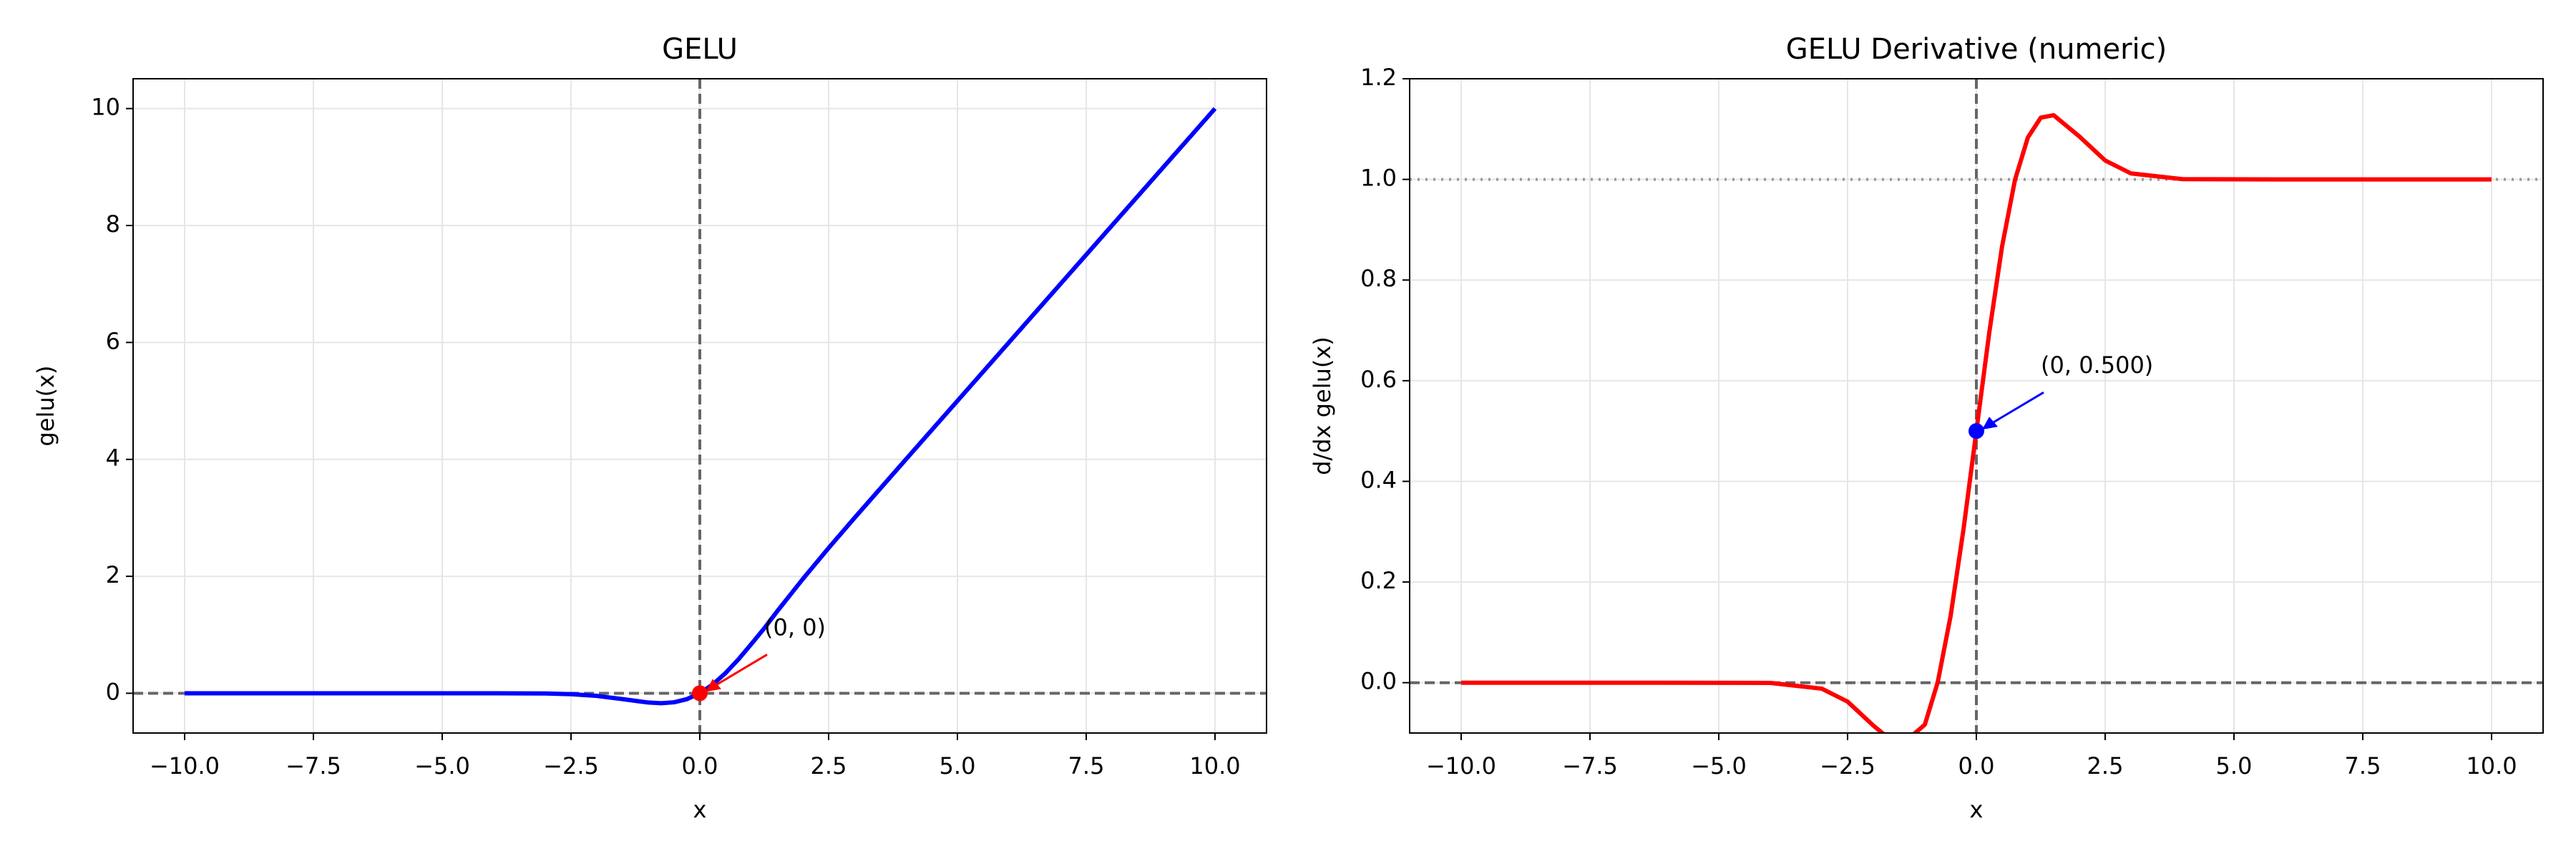 The height and width of the screenshot is (859, 2576). I want to click on y-tick-label: 0.2, so click(1378, 580).